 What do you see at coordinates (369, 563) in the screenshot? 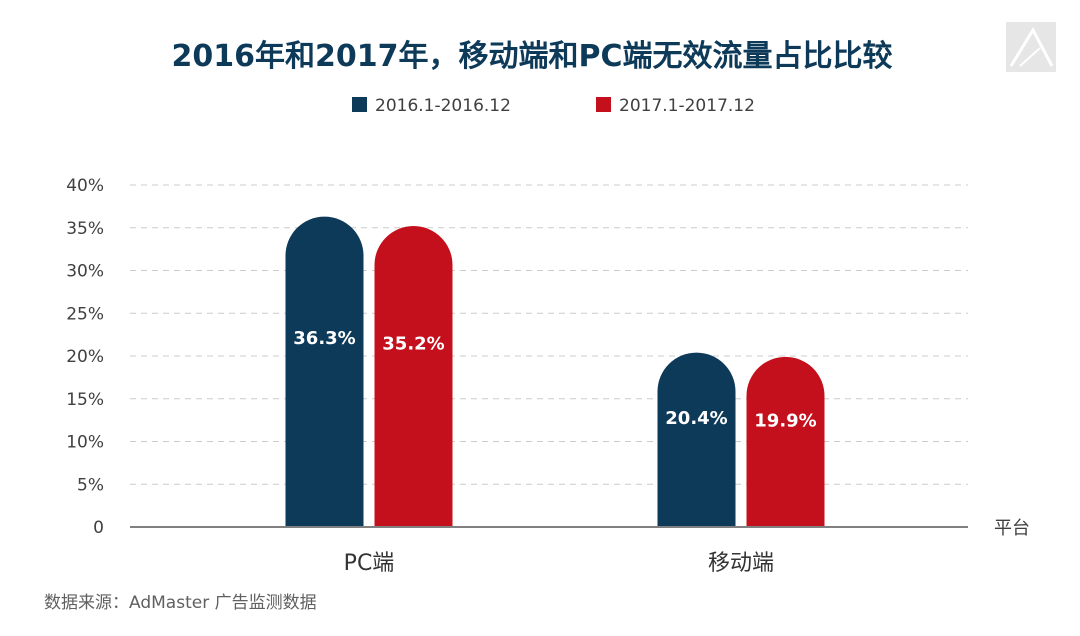
I see `x-category-label: PC端` at bounding box center [369, 563].